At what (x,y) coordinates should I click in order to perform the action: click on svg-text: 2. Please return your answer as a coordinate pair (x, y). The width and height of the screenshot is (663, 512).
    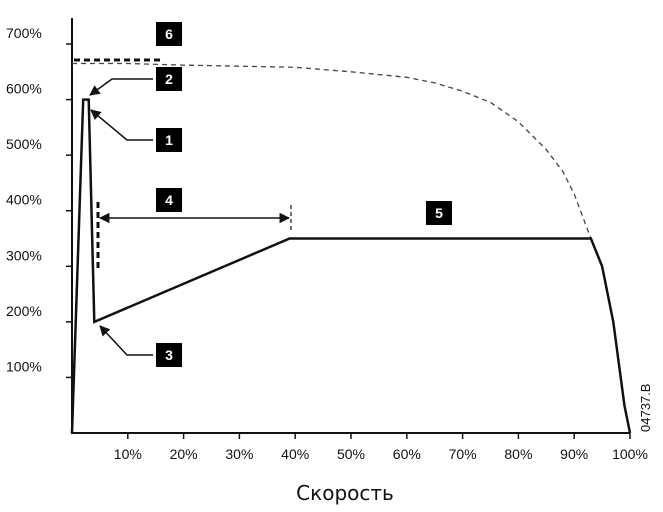
    Looking at the image, I should click on (169, 79).